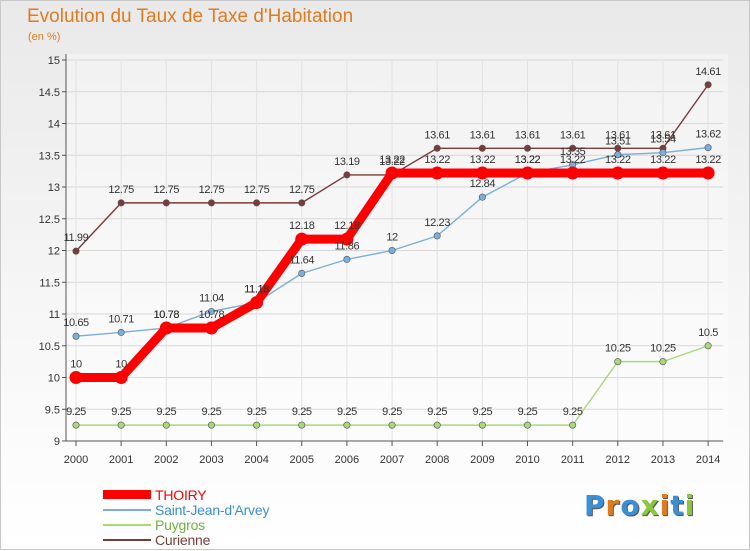 Image resolution: width=750 pixels, height=551 pixels. Describe the element at coordinates (663, 140) in the screenshot. I see `data-label-1: 13.54` at that location.